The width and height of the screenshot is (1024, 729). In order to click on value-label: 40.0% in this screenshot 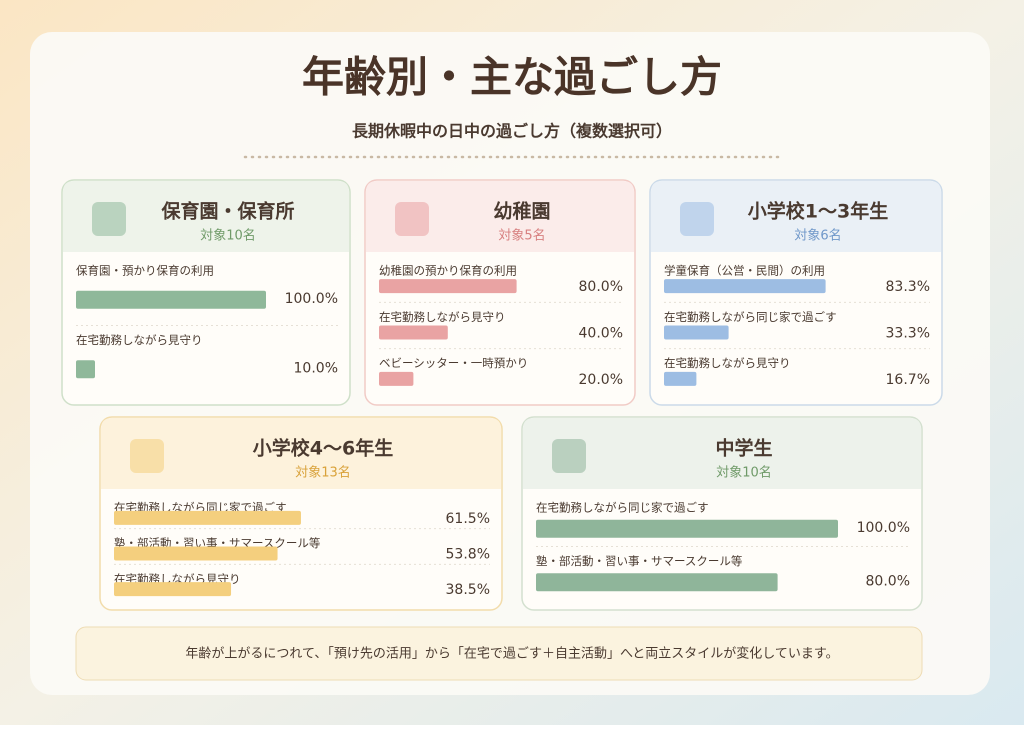, I will do `click(601, 334)`.